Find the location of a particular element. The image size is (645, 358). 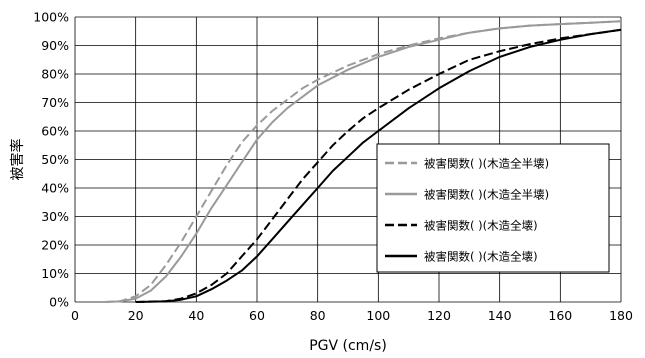

legend-box is located at coordinates (493, 208).